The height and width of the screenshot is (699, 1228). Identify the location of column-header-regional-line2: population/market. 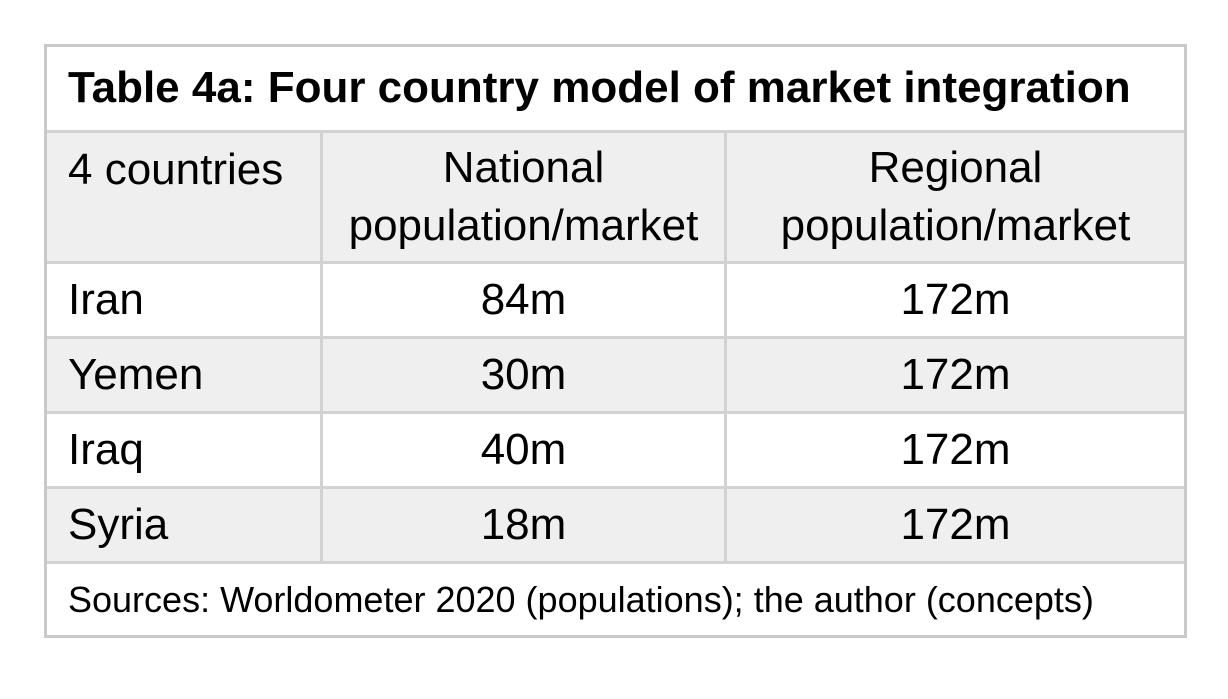
(955, 225).